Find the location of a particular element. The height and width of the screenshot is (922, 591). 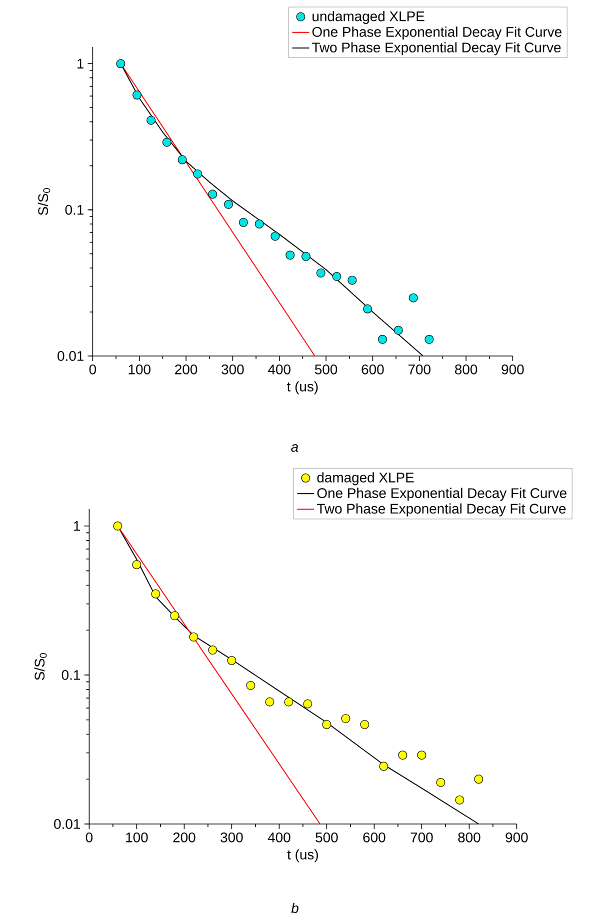

text: b is located at coordinates (294, 908).